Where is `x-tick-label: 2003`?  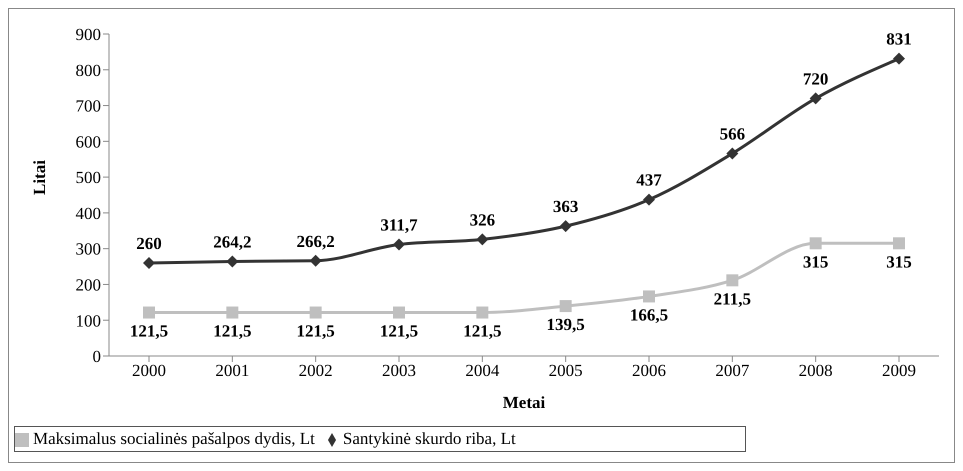 x-tick-label: 2003 is located at coordinates (399, 370).